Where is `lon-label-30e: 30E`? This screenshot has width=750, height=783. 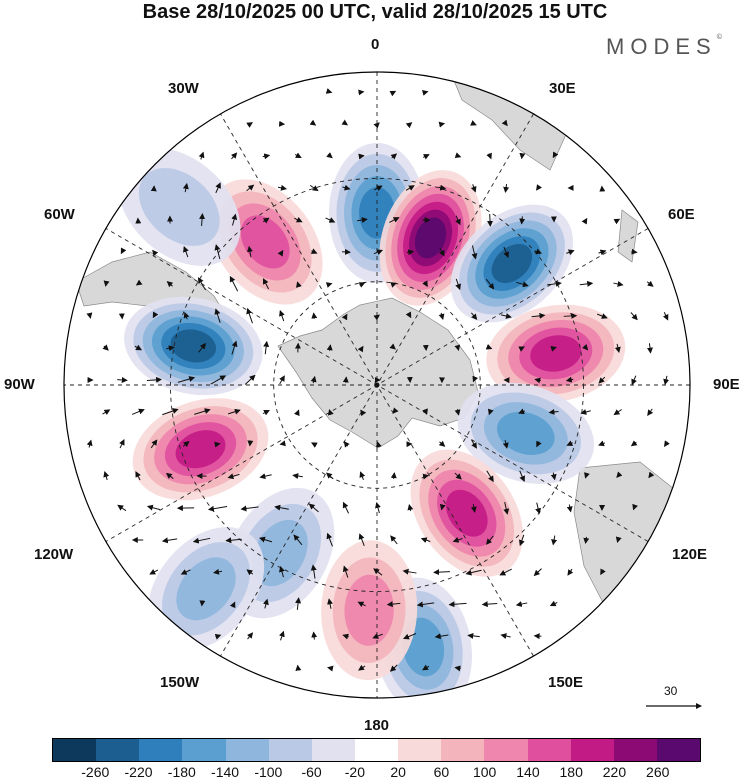 lon-label-30e: 30E is located at coordinates (562, 88).